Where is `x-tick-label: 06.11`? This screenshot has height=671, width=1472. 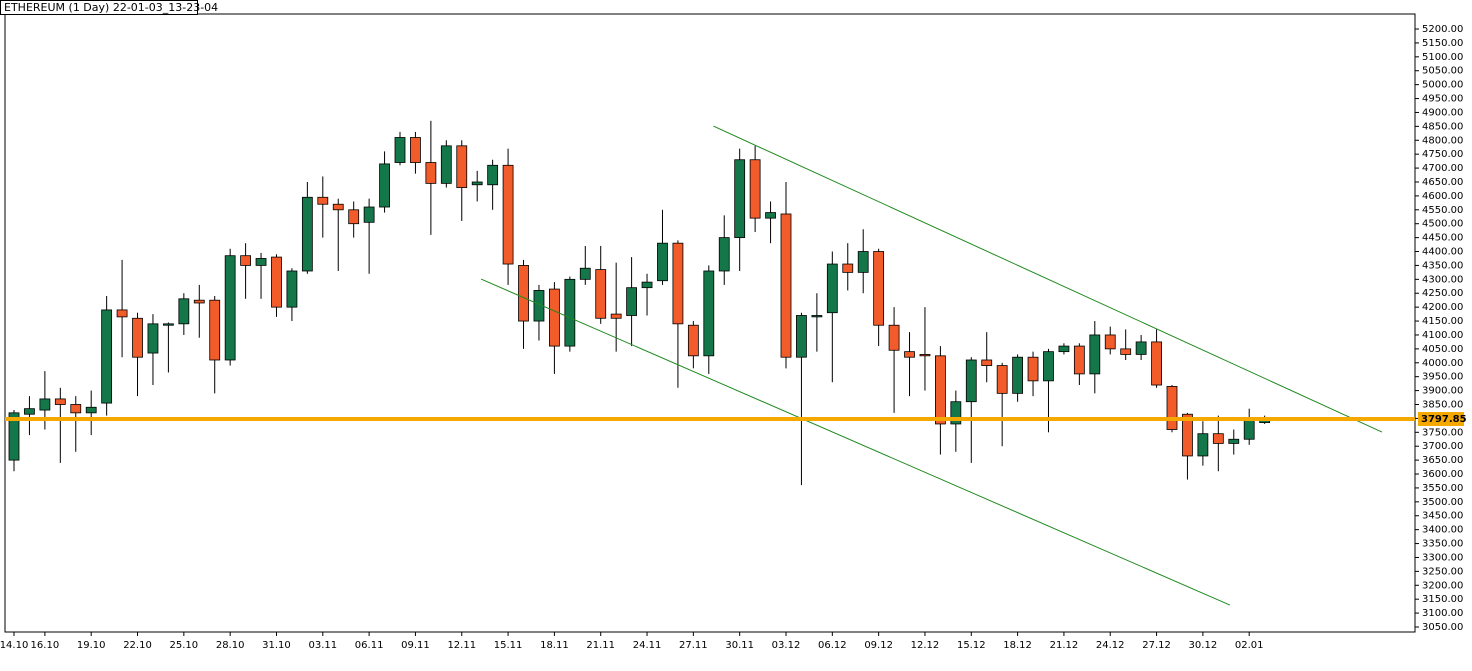 x-tick-label: 06.11 is located at coordinates (369, 645).